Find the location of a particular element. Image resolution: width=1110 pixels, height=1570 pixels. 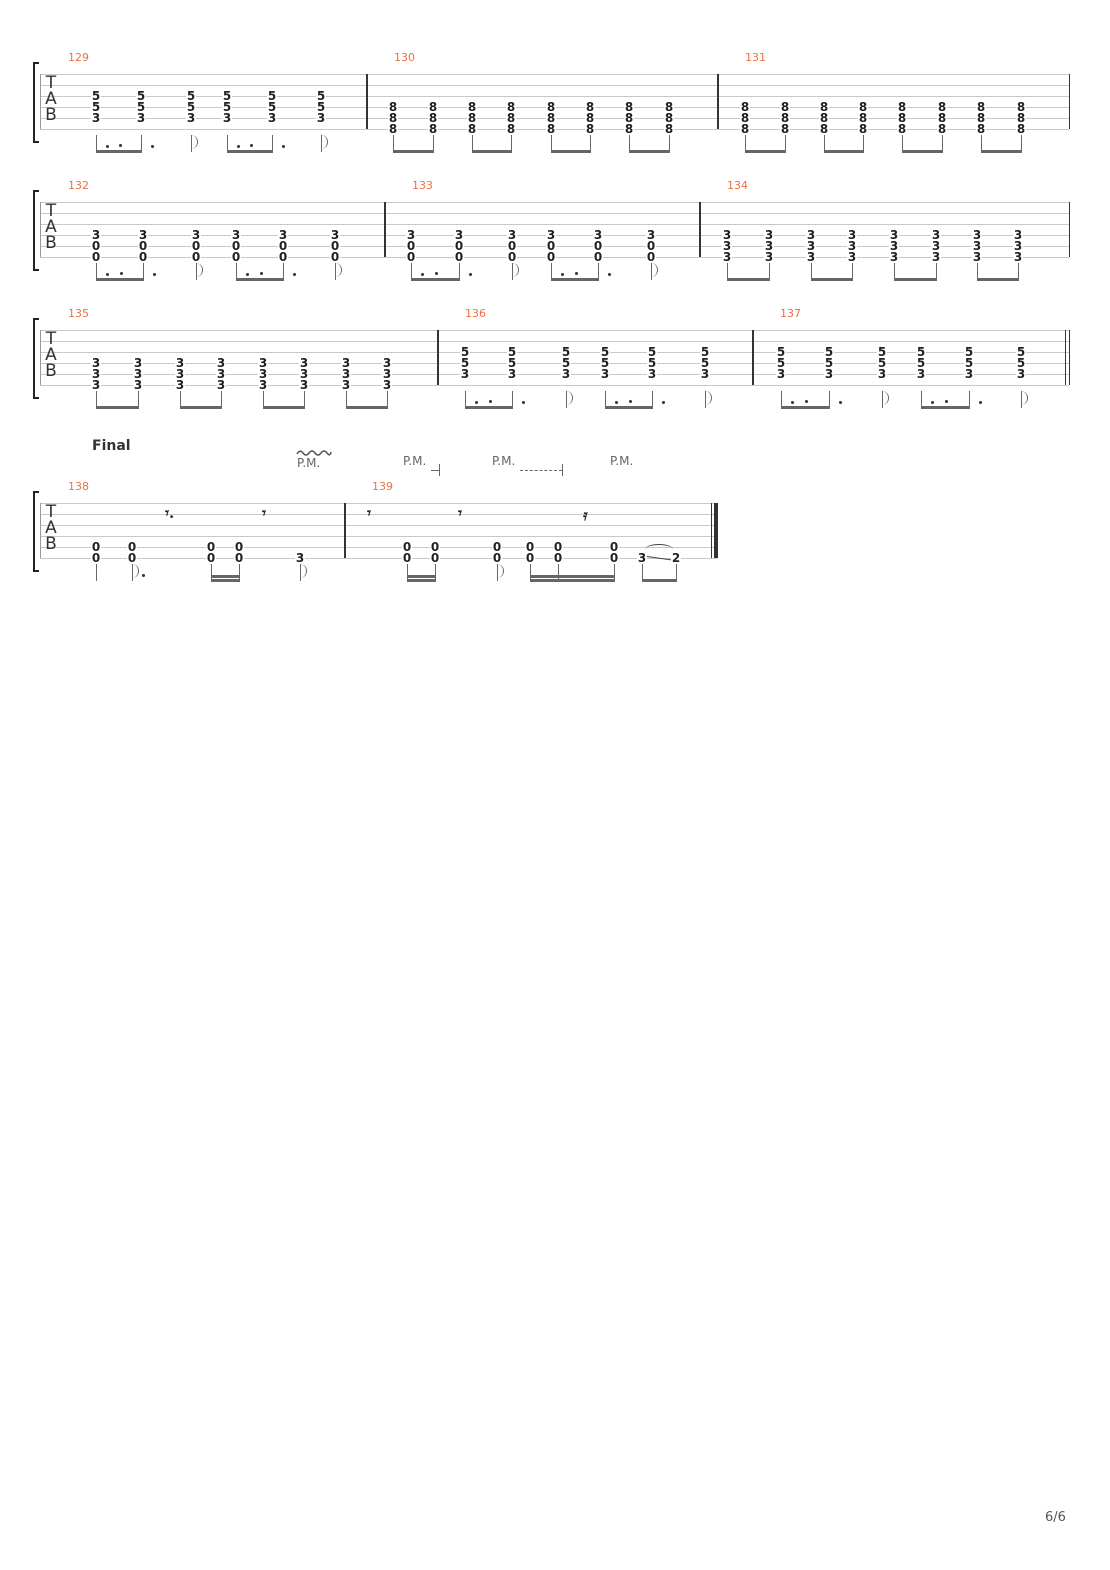

measure-number: 131 is located at coordinates (755, 57).